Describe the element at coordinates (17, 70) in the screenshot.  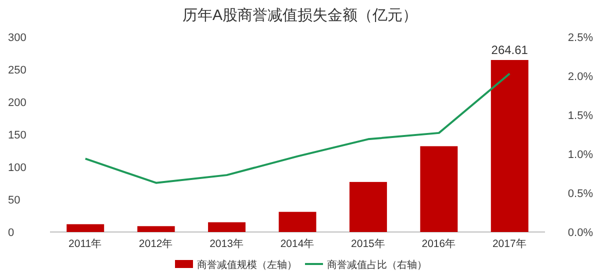
I see `y-tick-label: 250` at that location.